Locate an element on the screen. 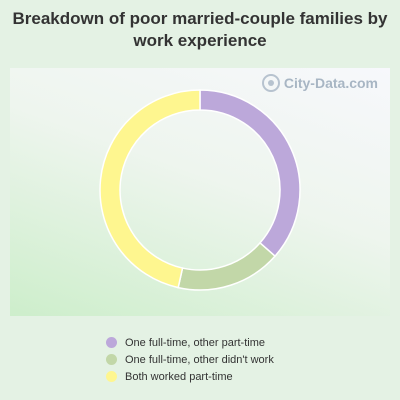 The width and height of the screenshot is (400, 400). legend-item: One full-time, other didn't work is located at coordinates (190, 359).